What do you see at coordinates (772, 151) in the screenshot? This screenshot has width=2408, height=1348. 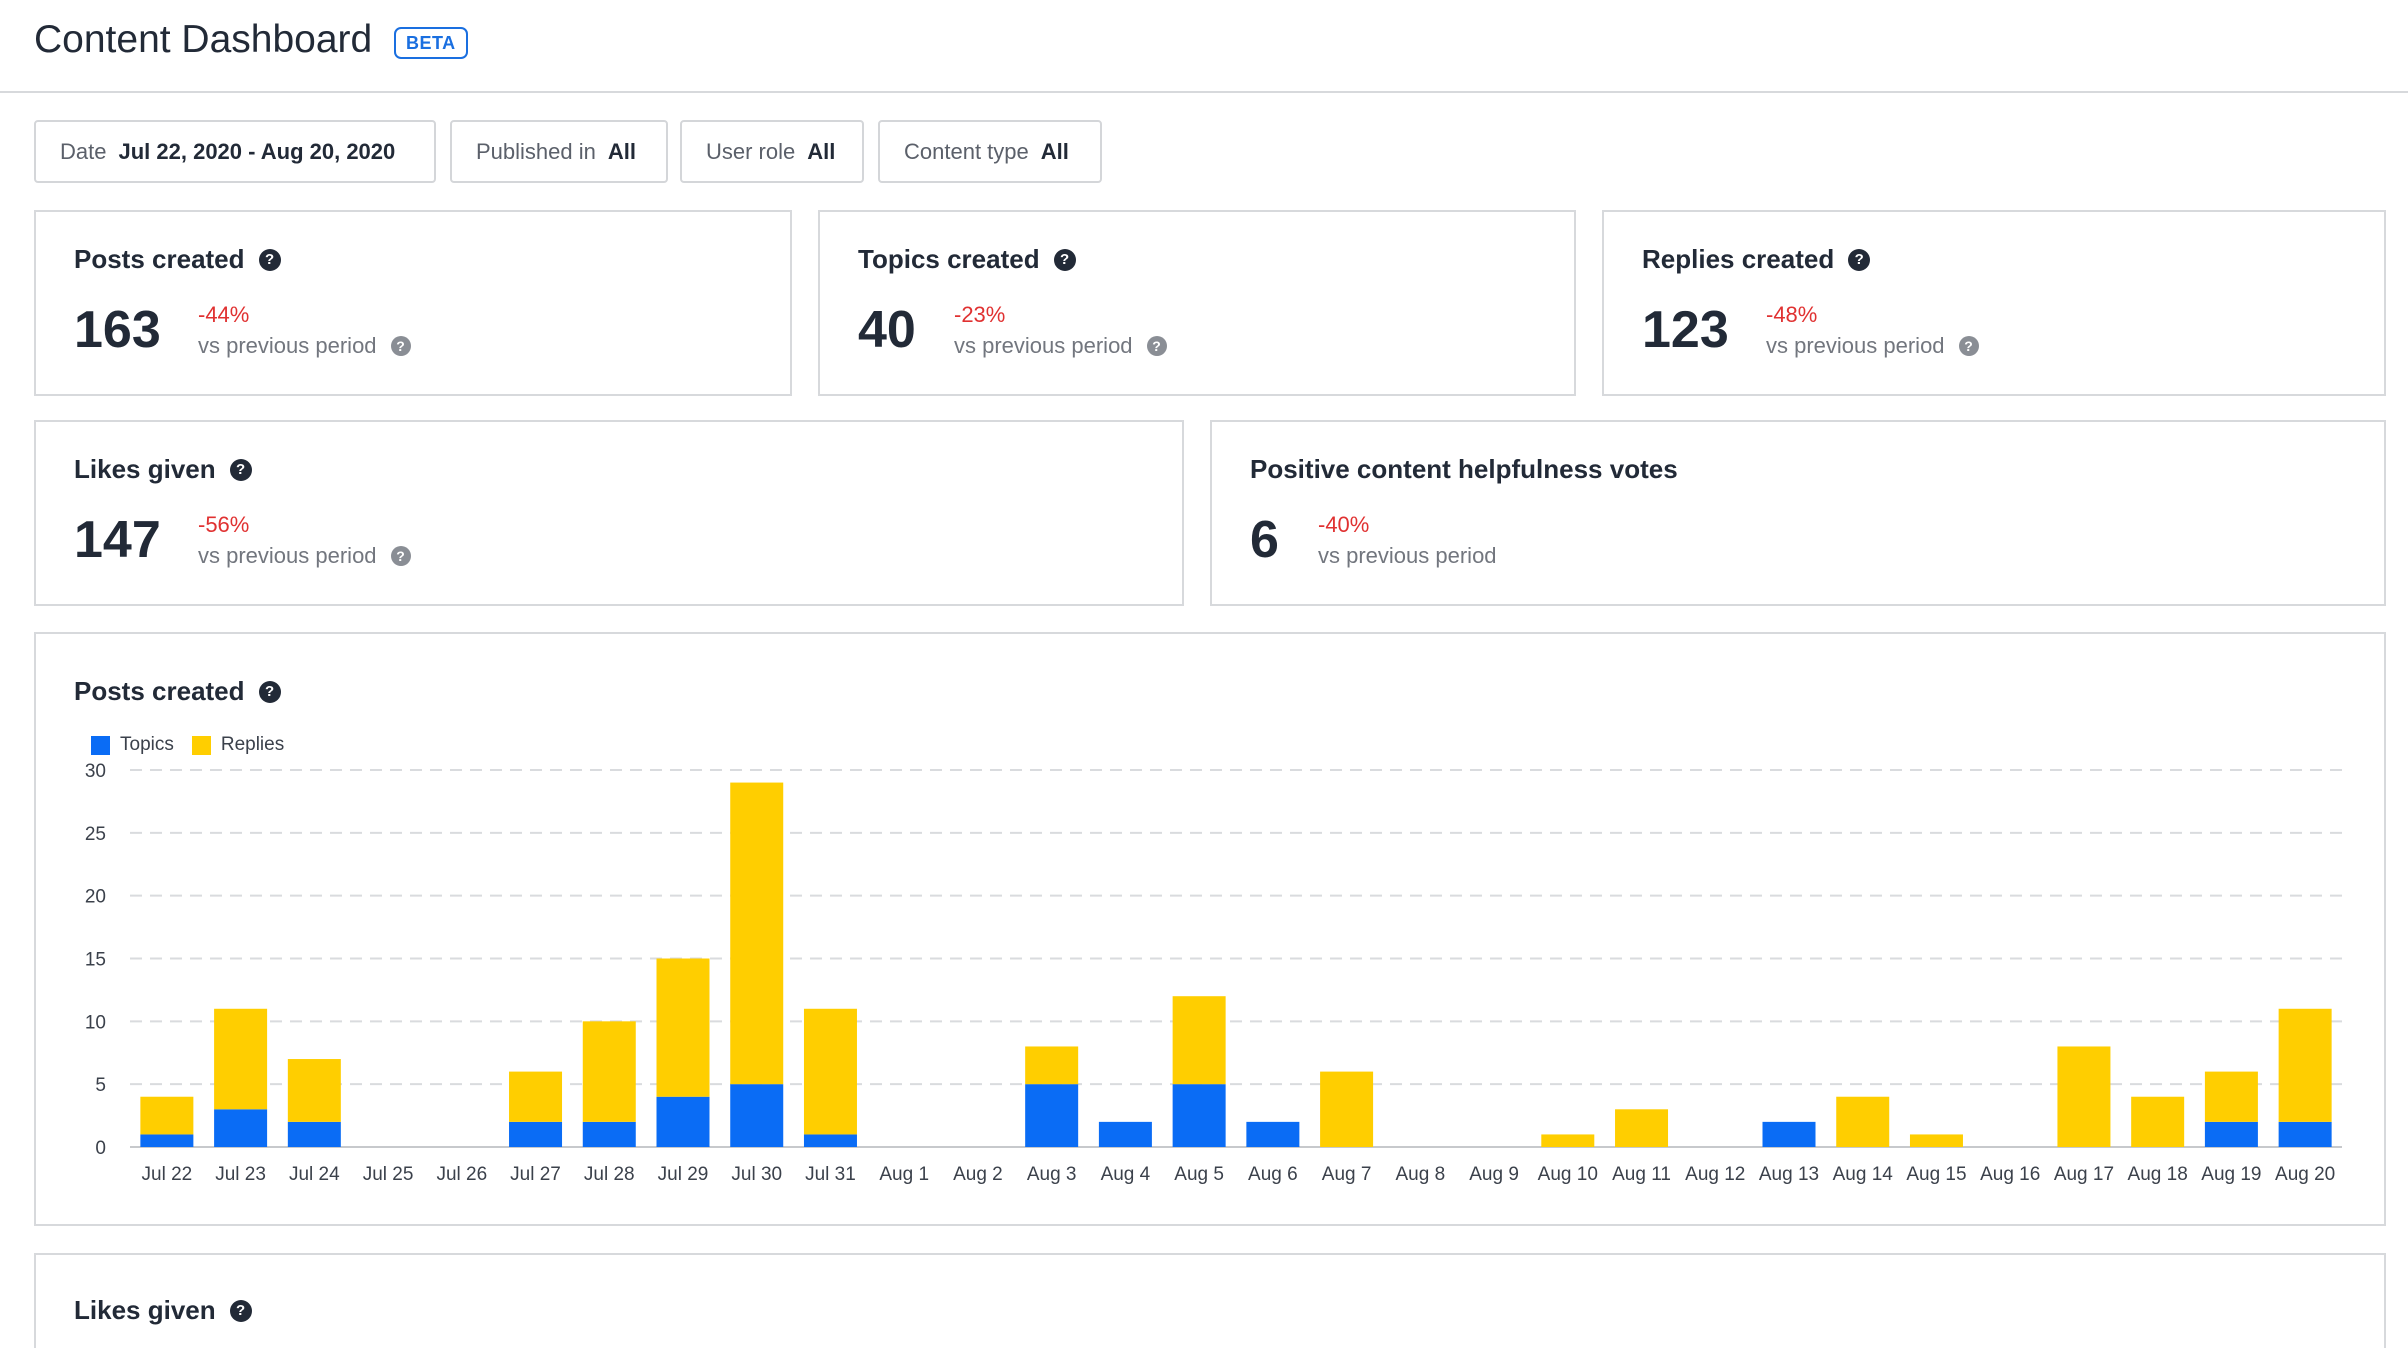 I see `user-role-filter: User role All` at bounding box center [772, 151].